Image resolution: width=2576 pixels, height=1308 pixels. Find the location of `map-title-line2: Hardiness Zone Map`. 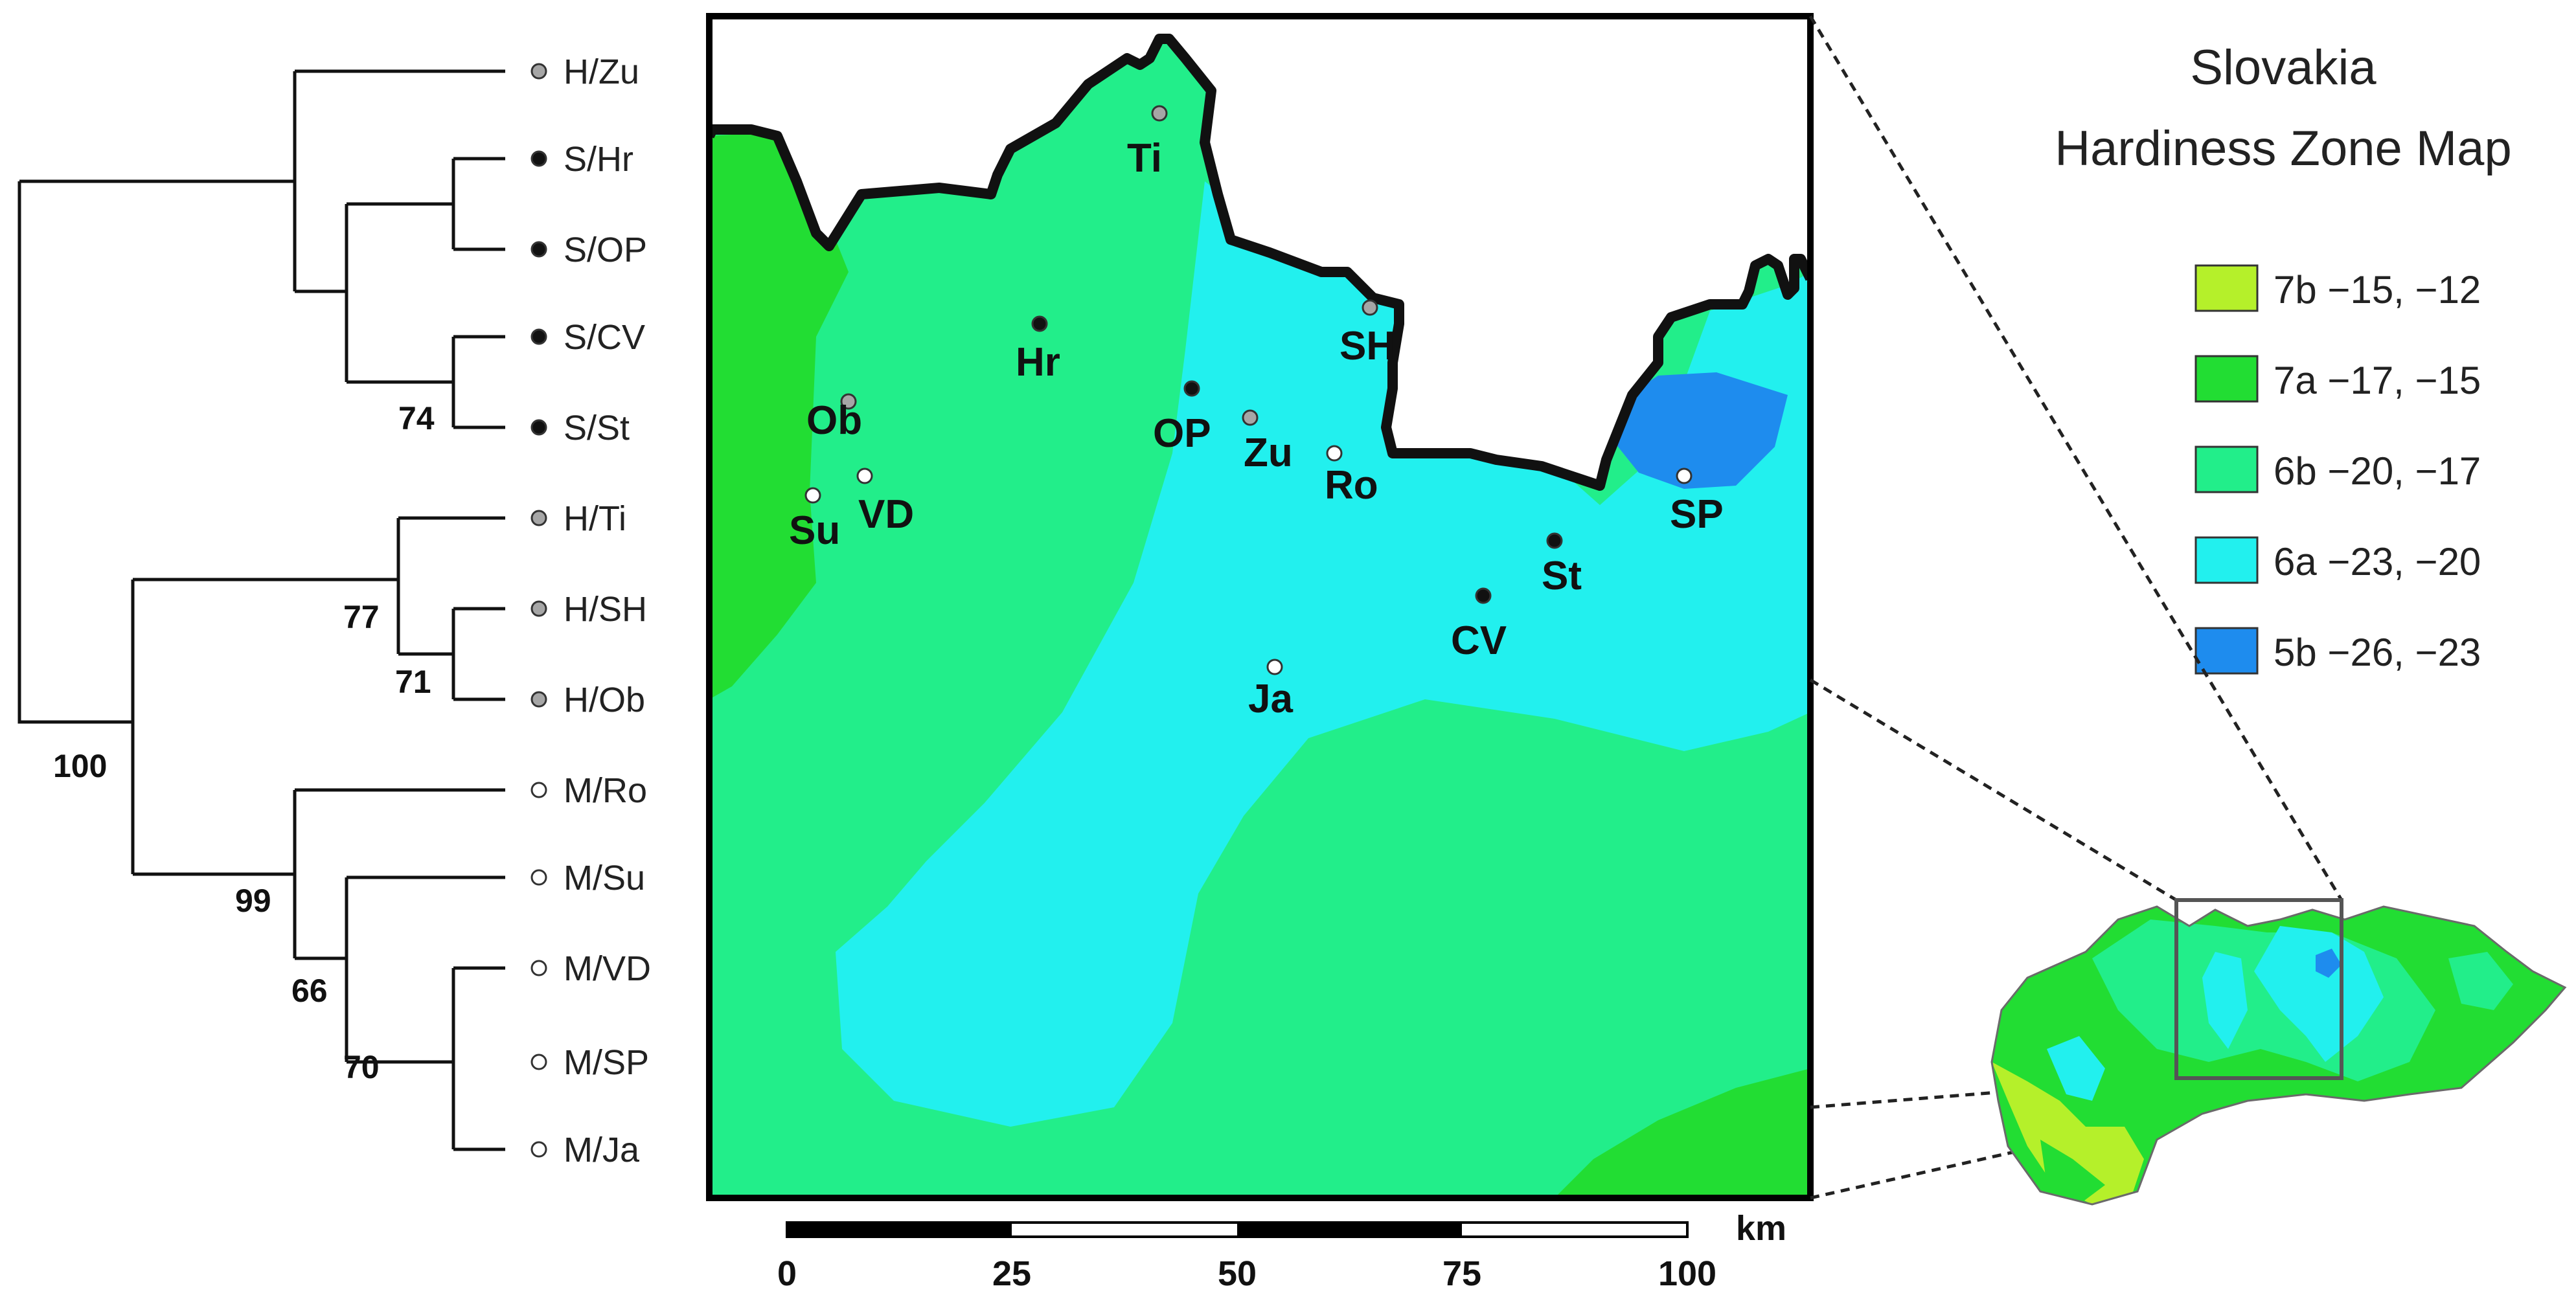

map-title-line2: Hardiness Zone Map is located at coordinates (2283, 148).